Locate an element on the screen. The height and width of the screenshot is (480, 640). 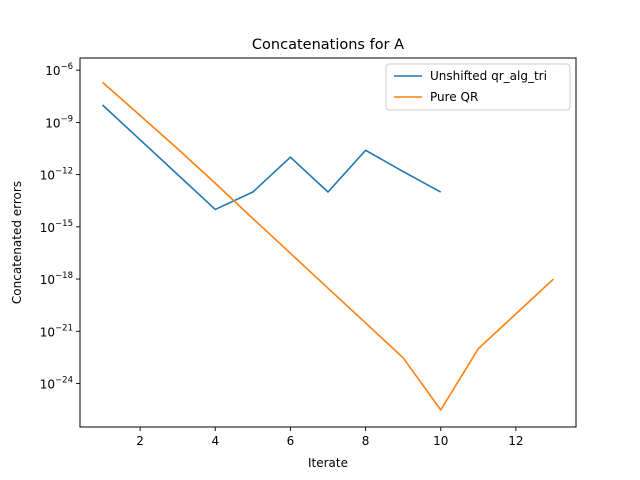
legend-label-1: Unshifted qr_alg_tri is located at coordinates (488, 76).